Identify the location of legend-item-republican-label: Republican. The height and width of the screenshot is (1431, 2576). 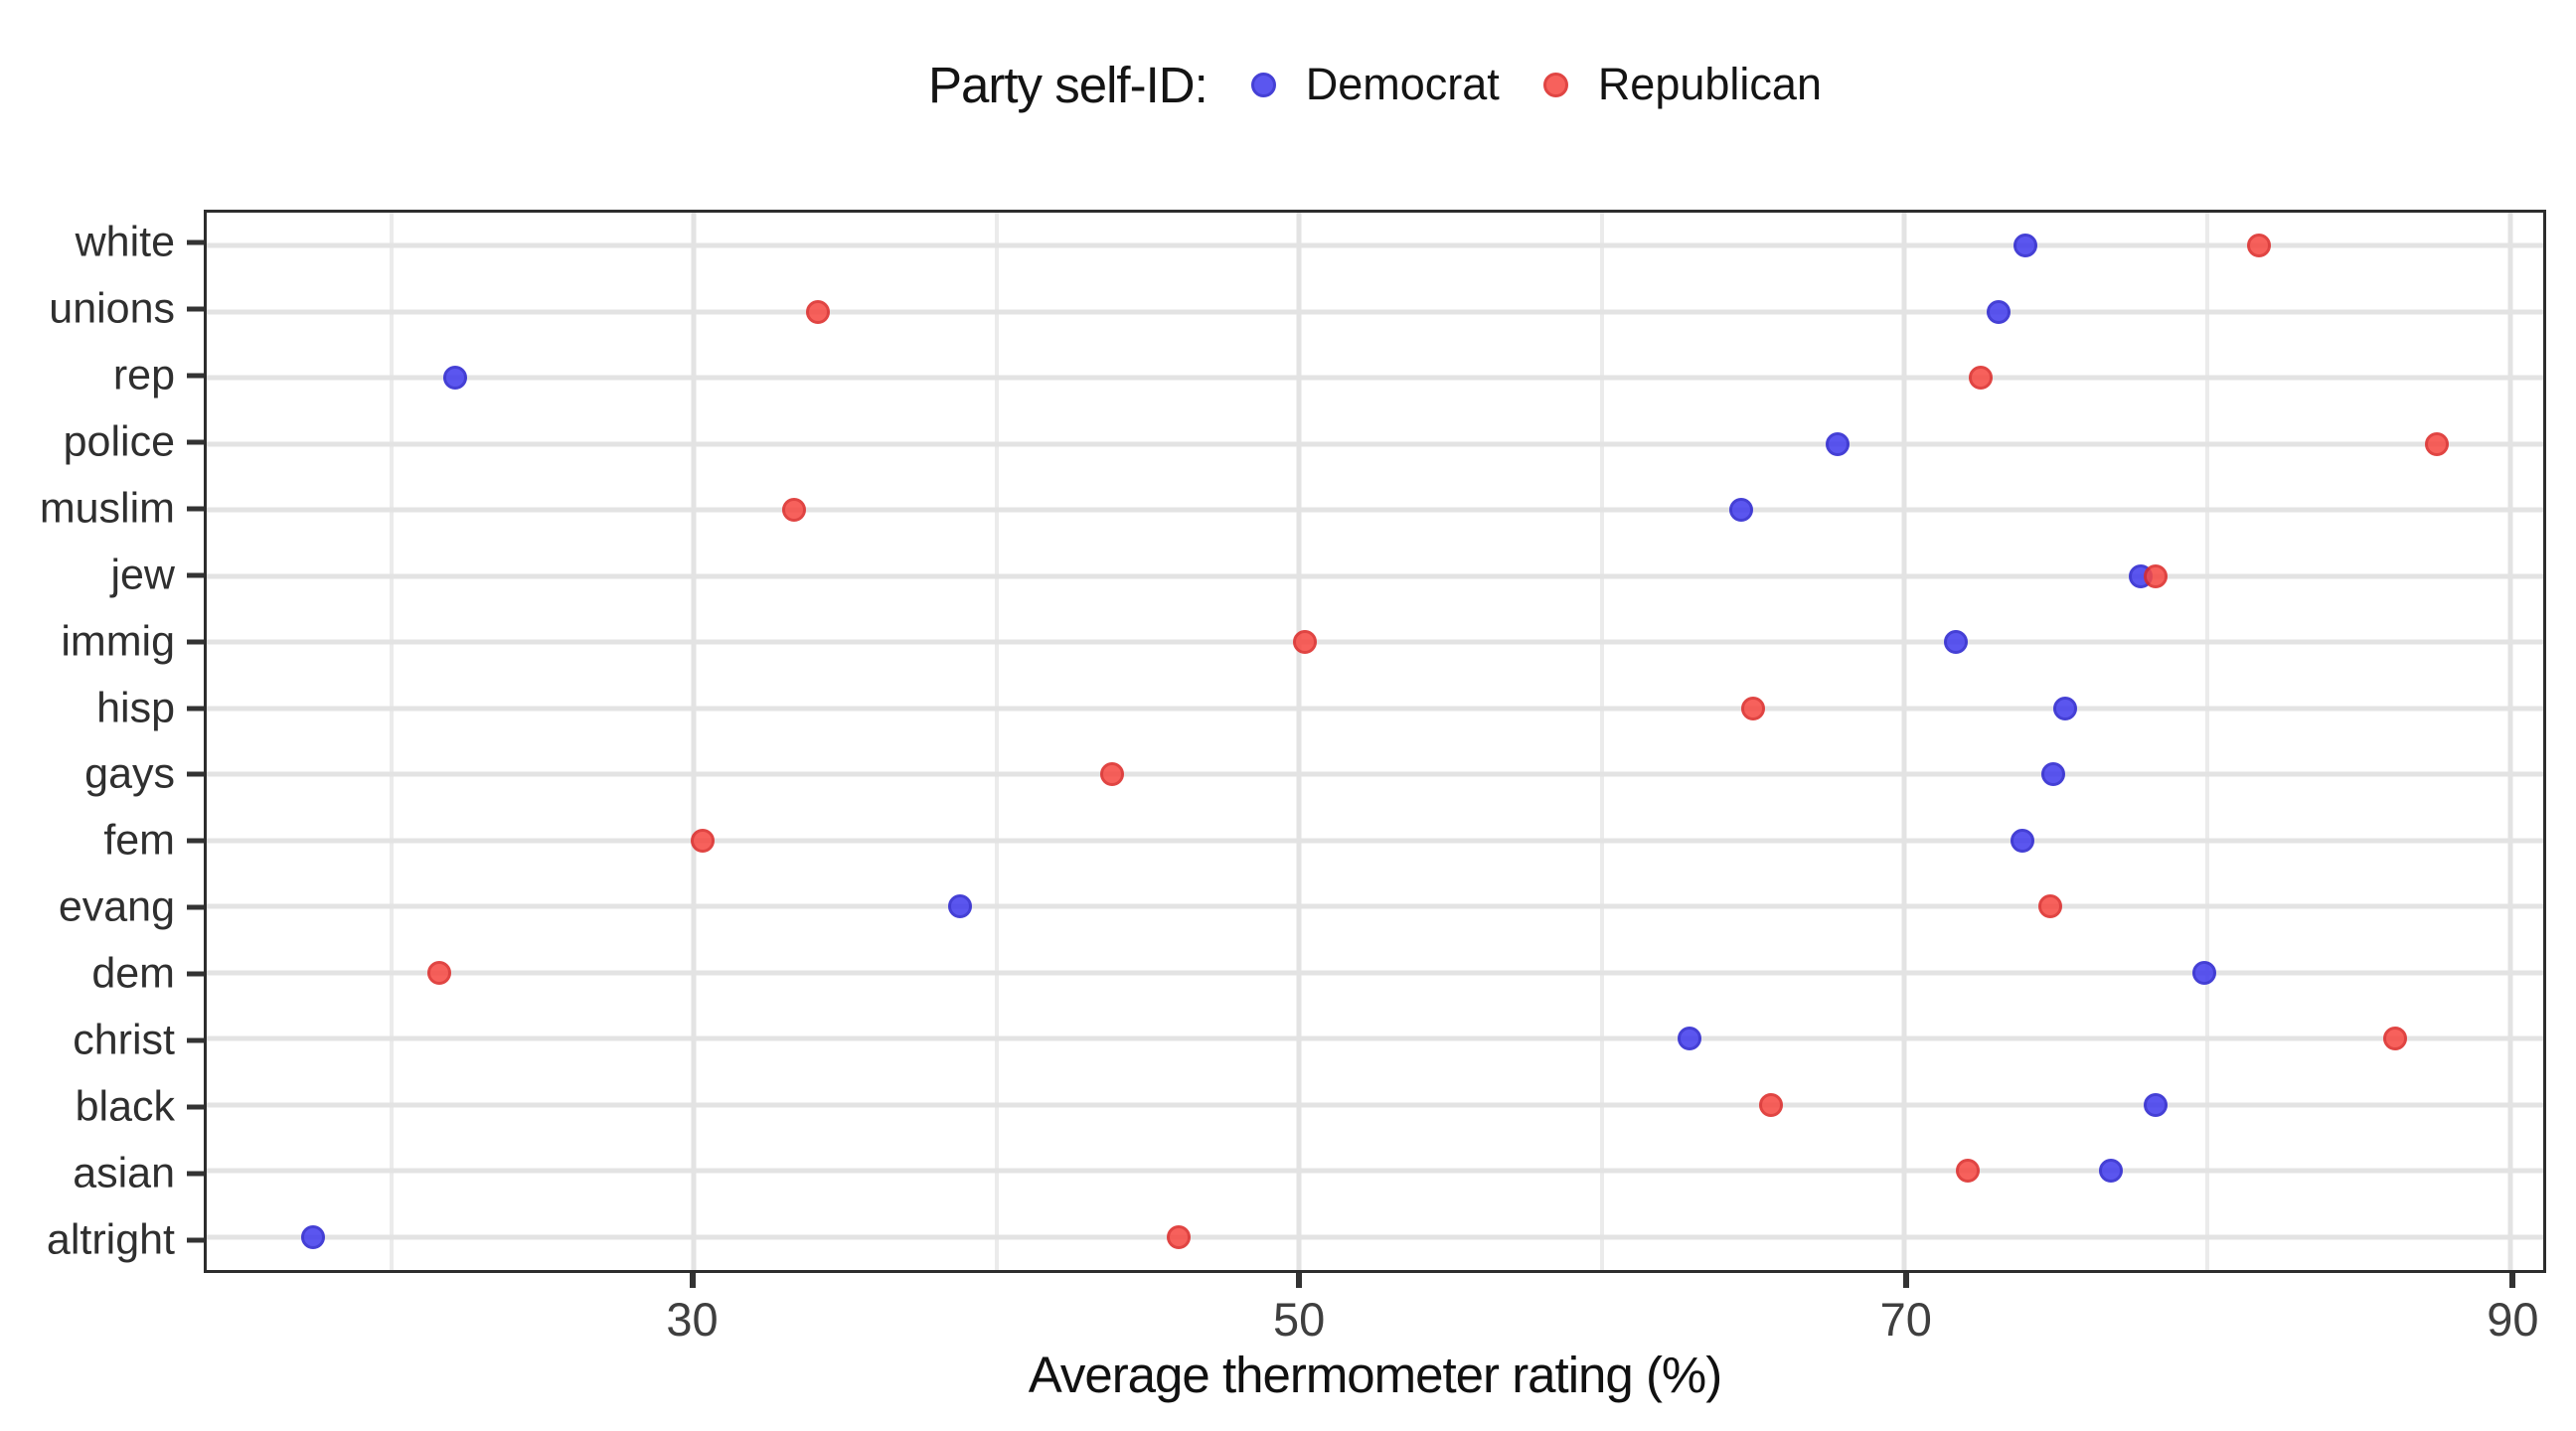
(1709, 84).